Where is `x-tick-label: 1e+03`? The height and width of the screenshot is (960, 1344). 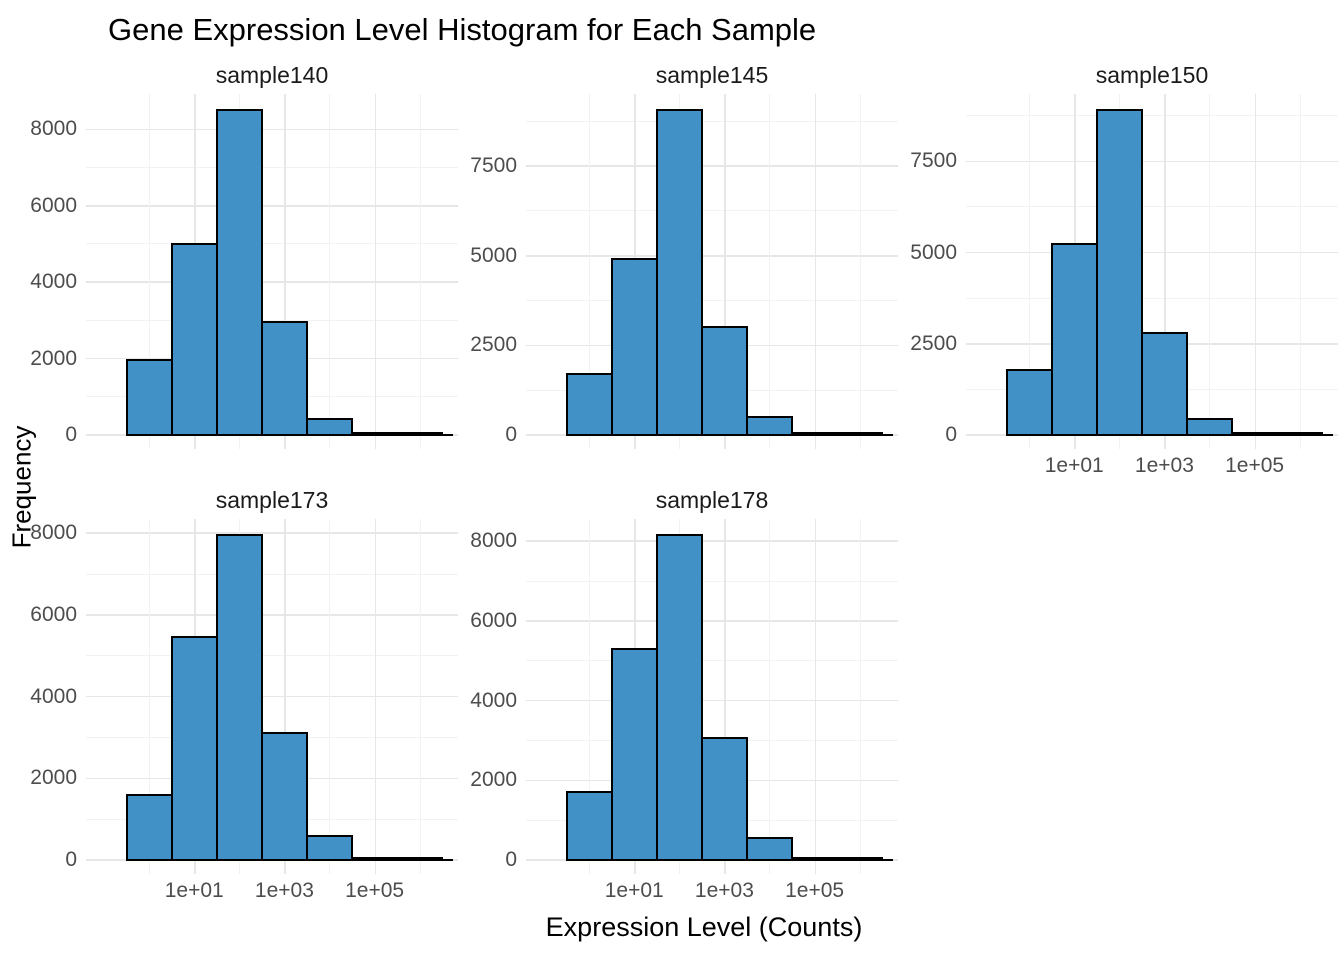 x-tick-label: 1e+03 is located at coordinates (724, 890).